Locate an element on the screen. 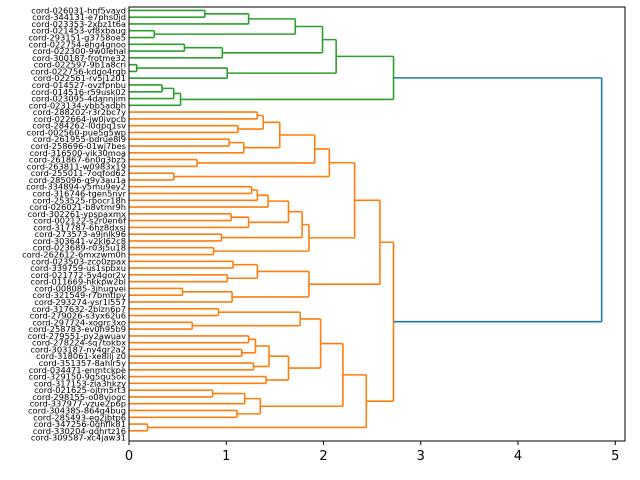 The image size is (640, 480). leaf-label: cord-279026-s3yx62u6 is located at coordinates (78, 316).